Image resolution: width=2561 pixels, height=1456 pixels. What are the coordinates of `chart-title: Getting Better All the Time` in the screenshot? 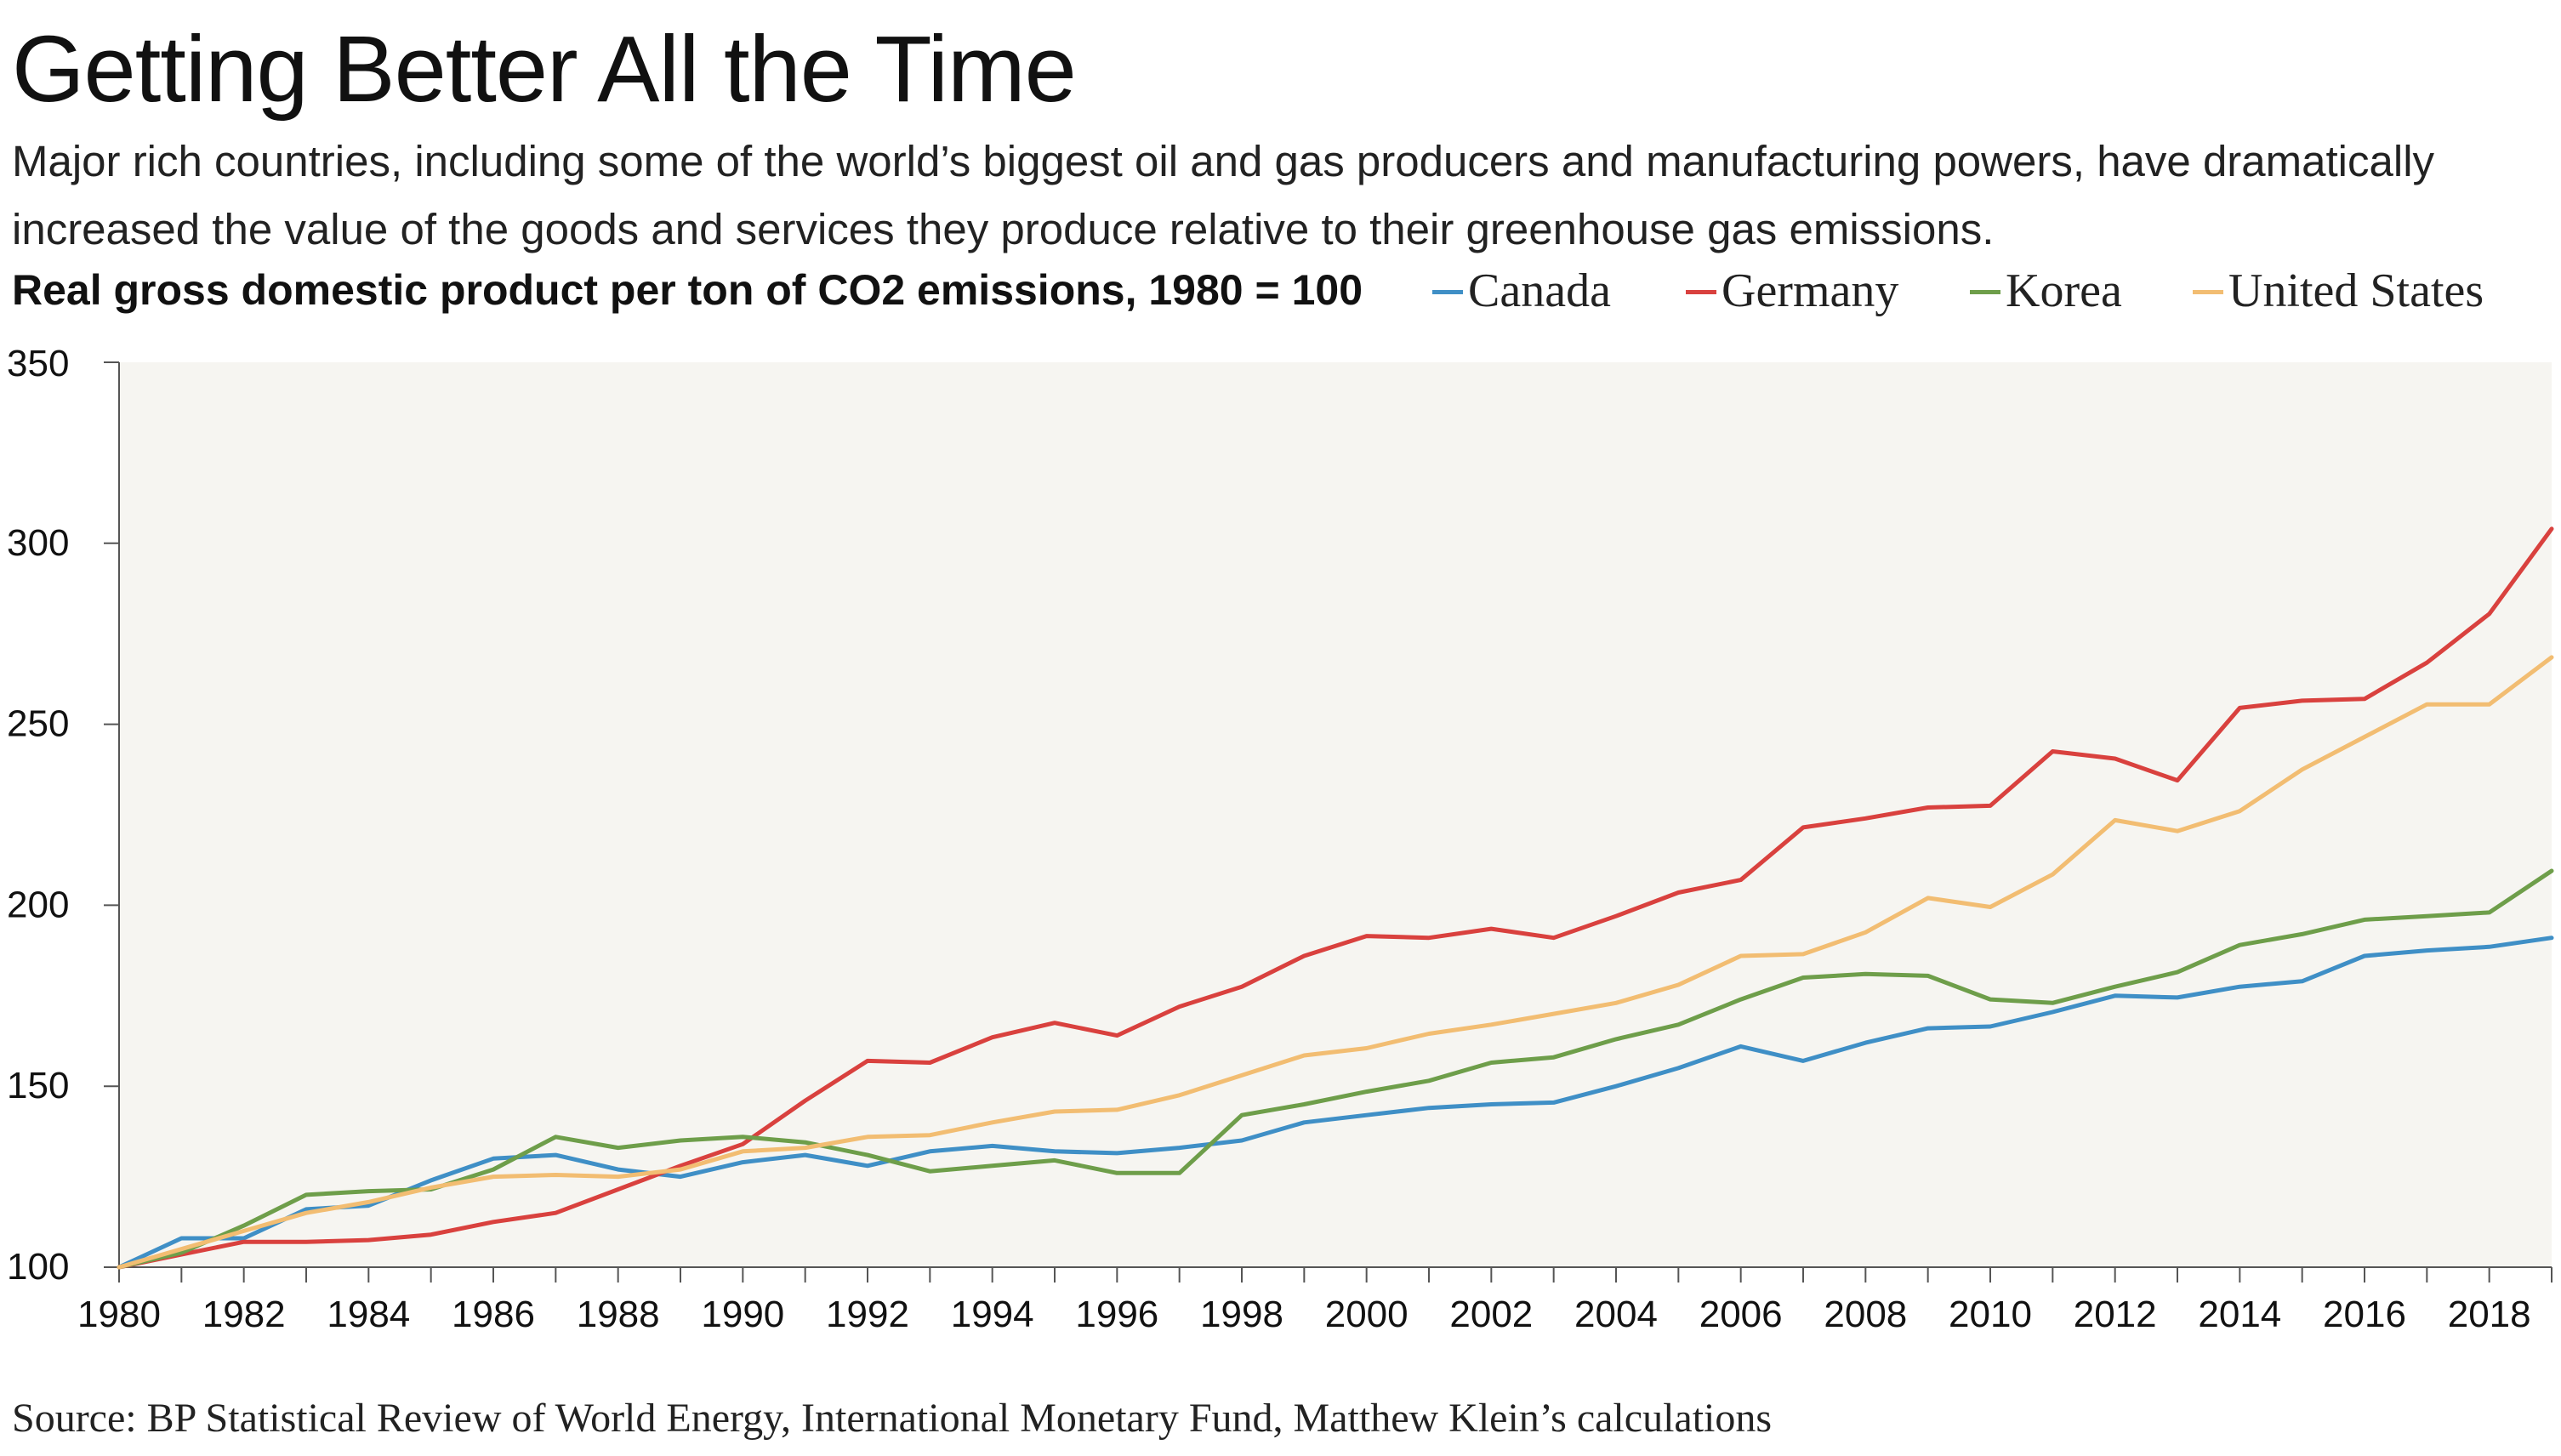 It's located at (544, 69).